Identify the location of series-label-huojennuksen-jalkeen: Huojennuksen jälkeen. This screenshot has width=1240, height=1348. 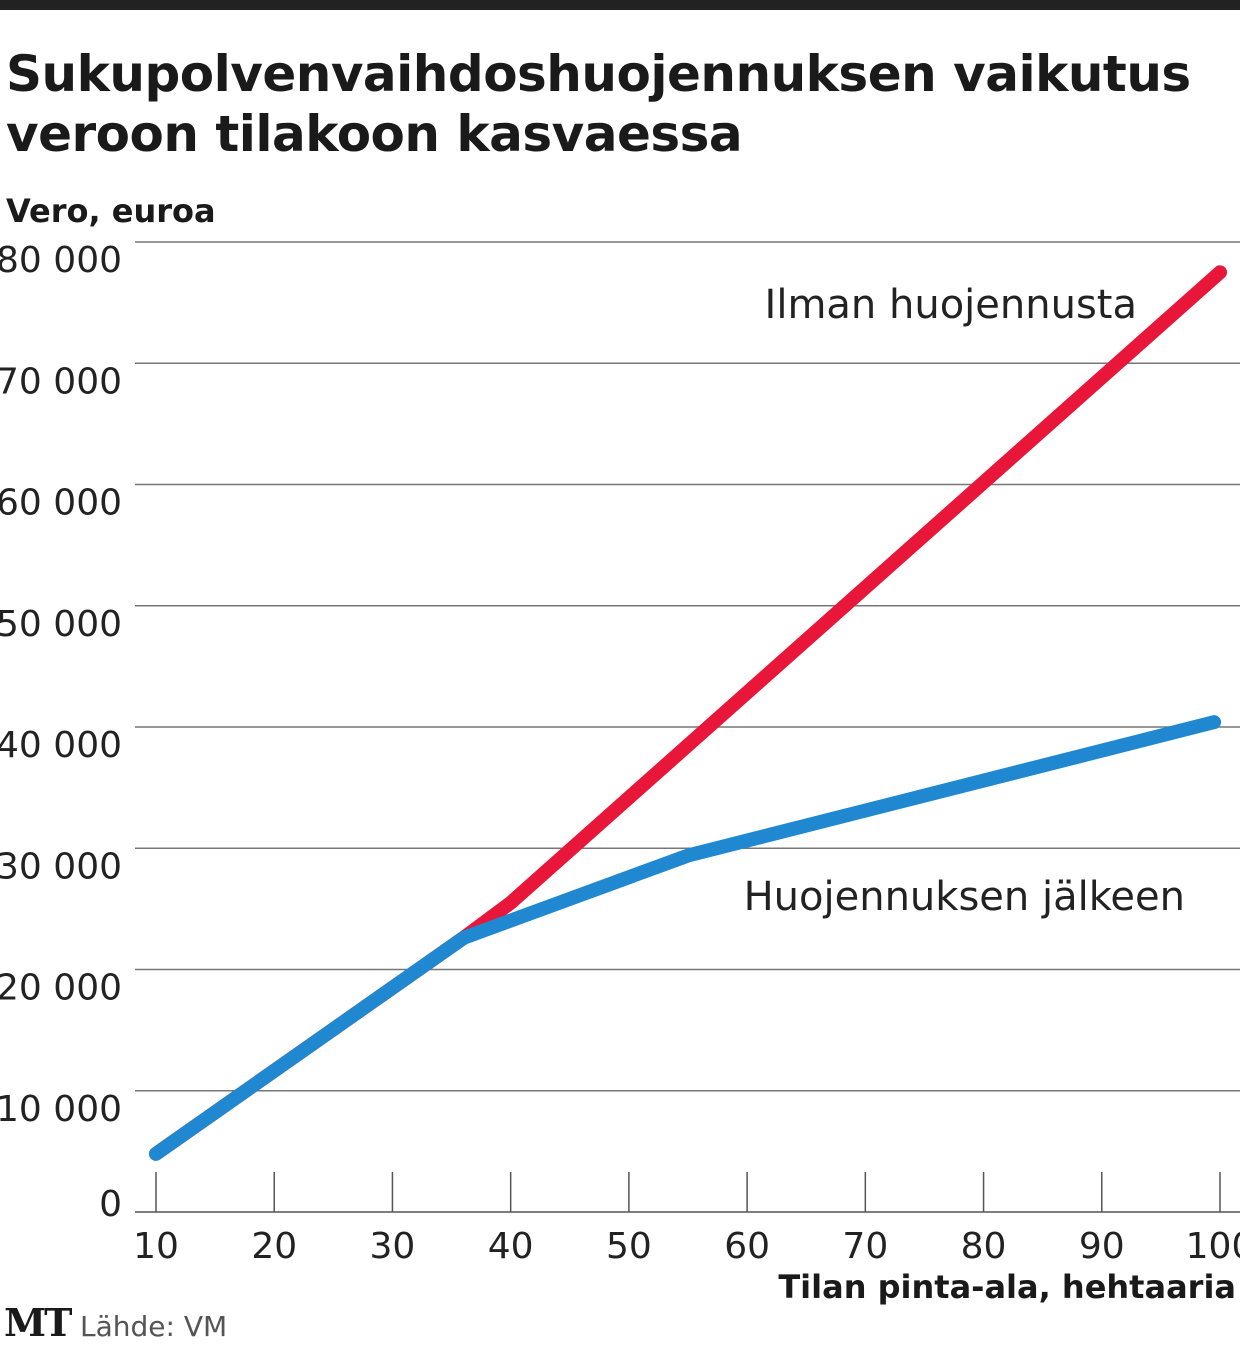
(964, 897).